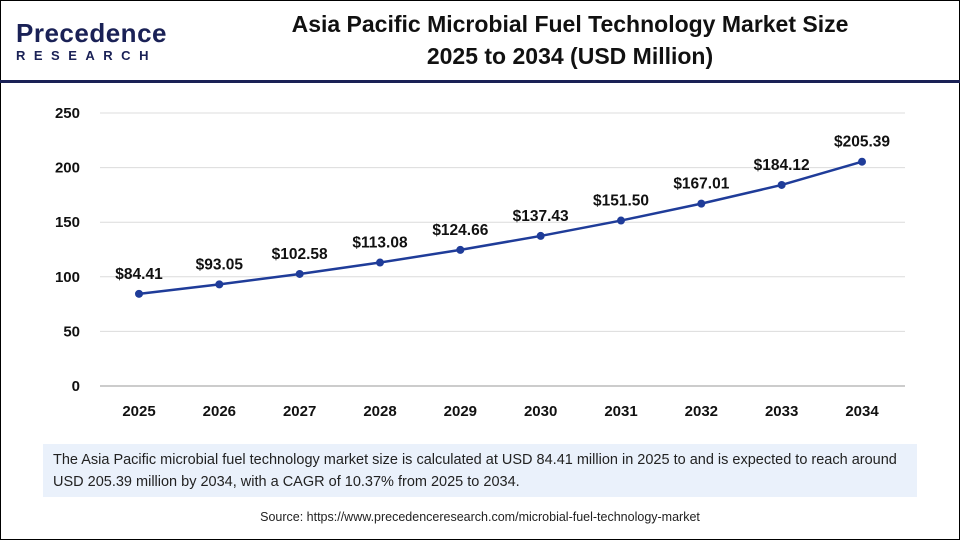 The height and width of the screenshot is (540, 960). I want to click on header-divider, so click(480, 81).